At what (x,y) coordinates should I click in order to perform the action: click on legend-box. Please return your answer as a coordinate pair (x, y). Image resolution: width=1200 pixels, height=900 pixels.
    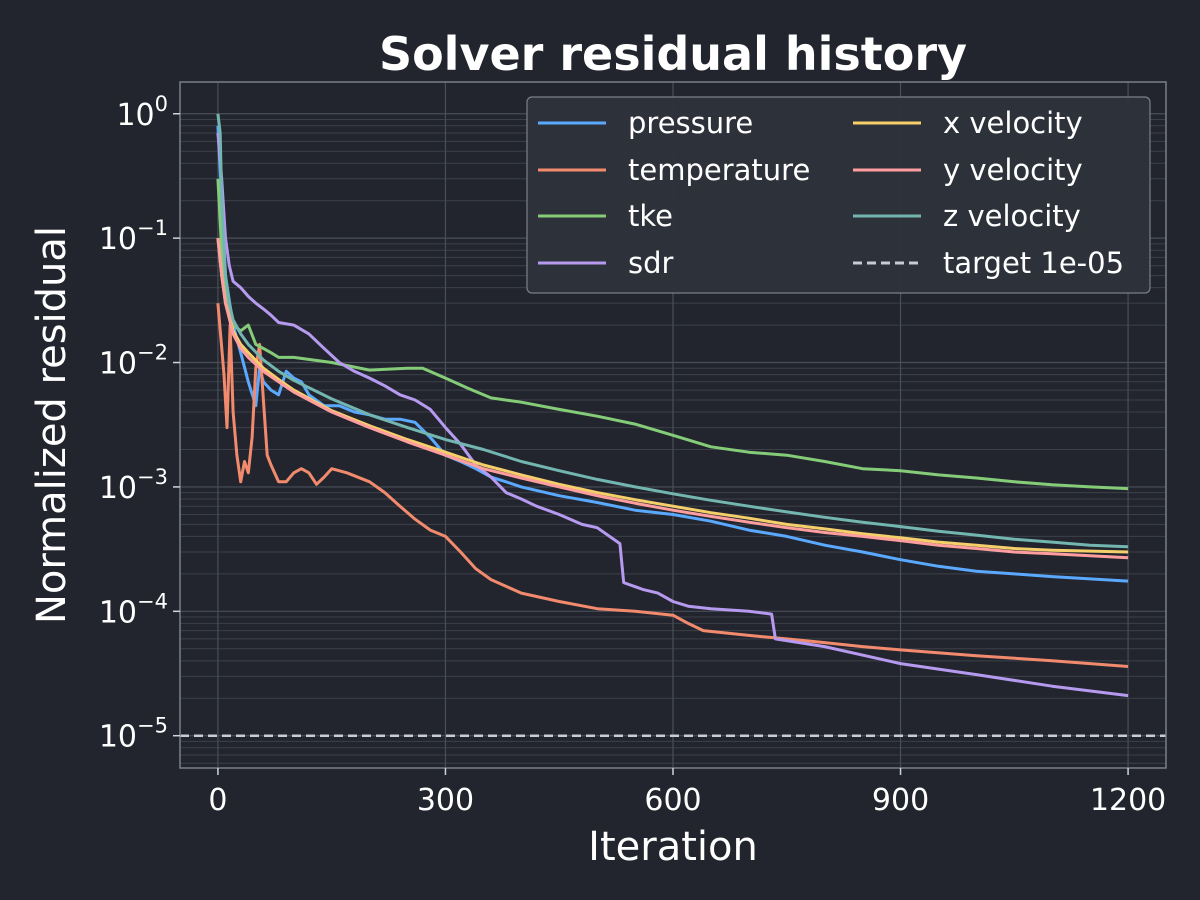
    Looking at the image, I should click on (838, 195).